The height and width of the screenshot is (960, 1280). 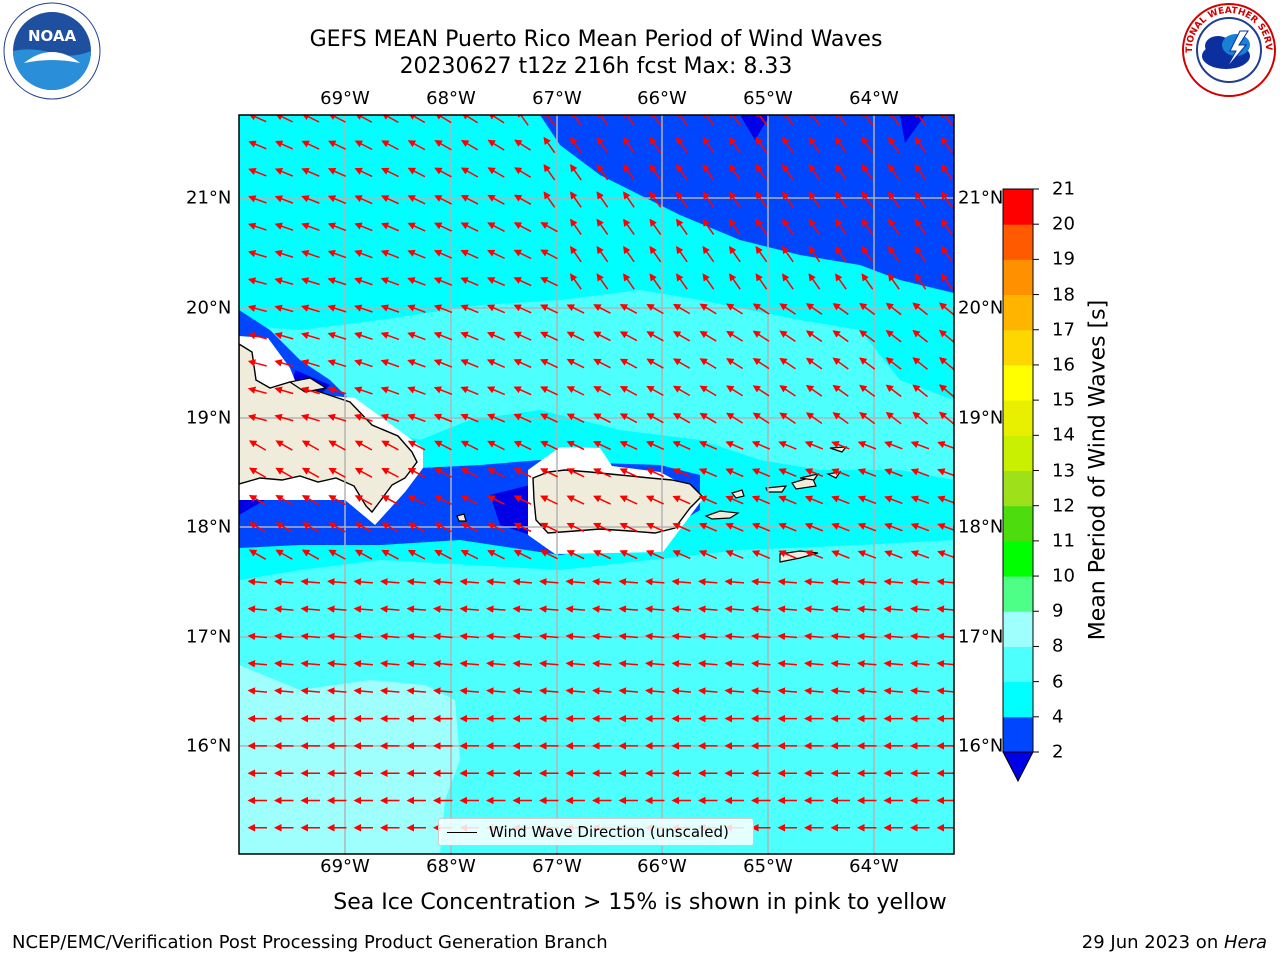 What do you see at coordinates (209, 198) in the screenshot?
I see `left-lat-label-21n: 21°N` at bounding box center [209, 198].